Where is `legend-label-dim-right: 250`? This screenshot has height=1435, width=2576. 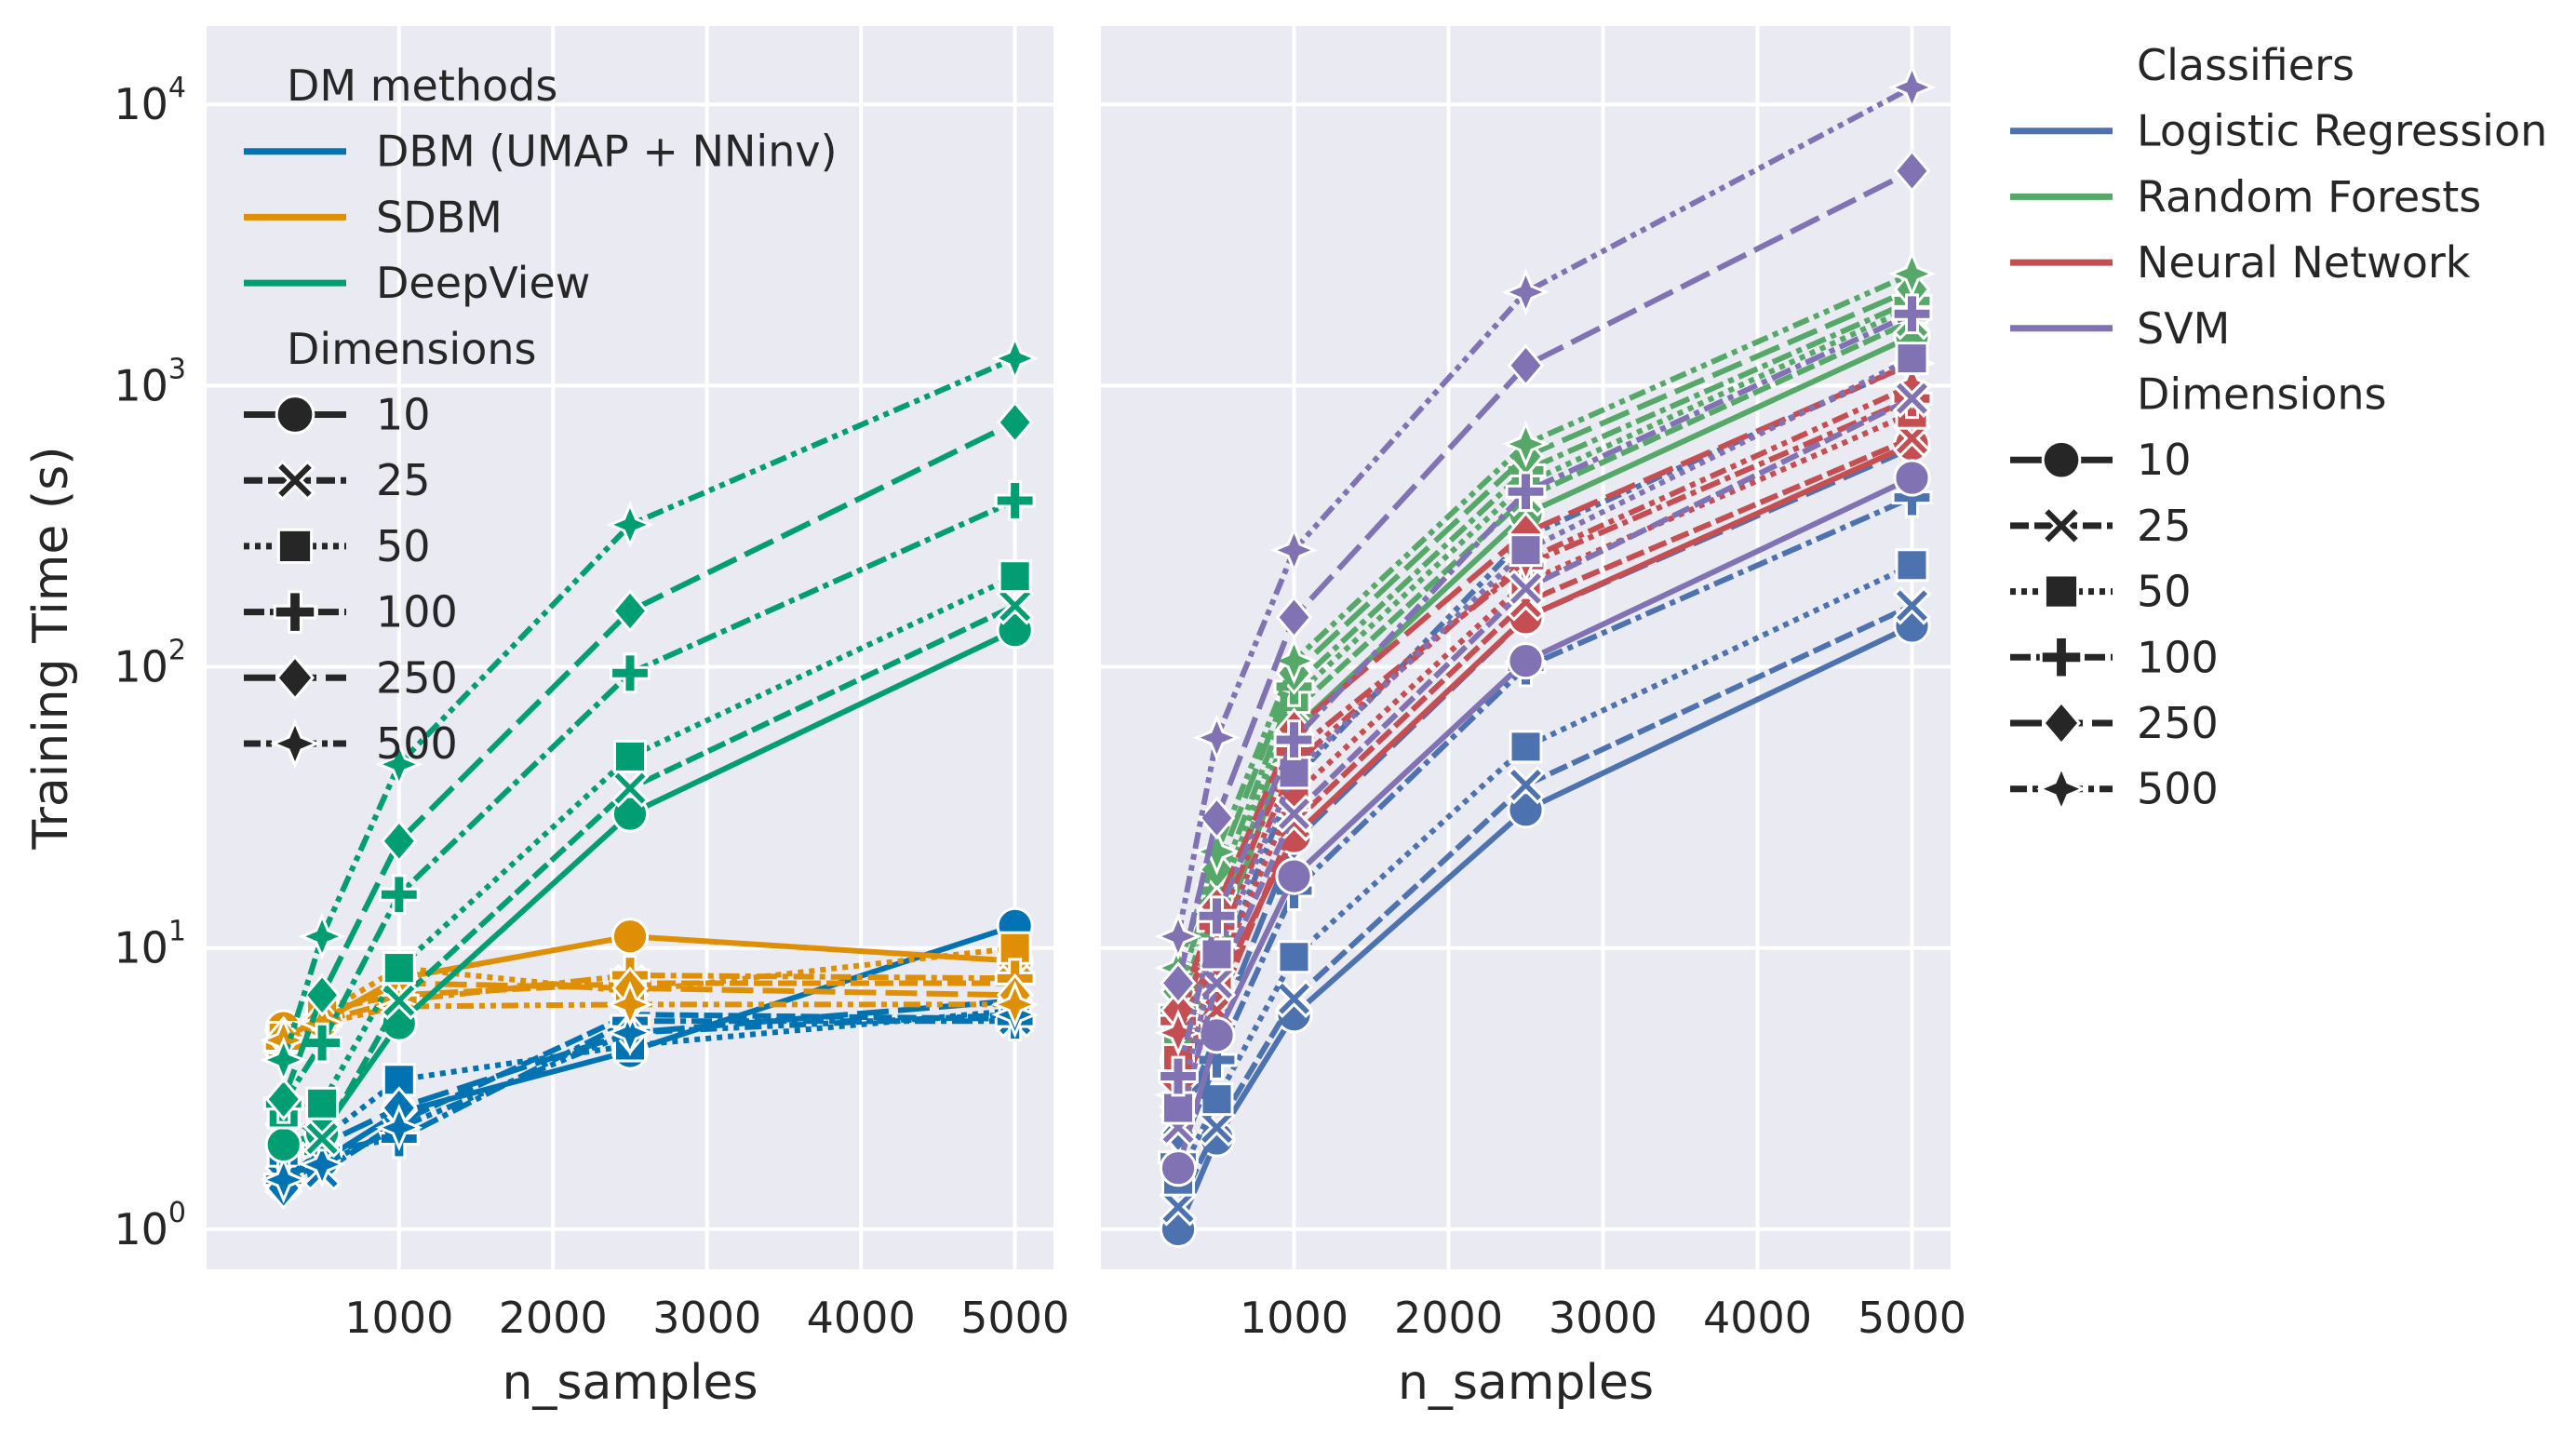 legend-label-dim-right: 250 is located at coordinates (2178, 723).